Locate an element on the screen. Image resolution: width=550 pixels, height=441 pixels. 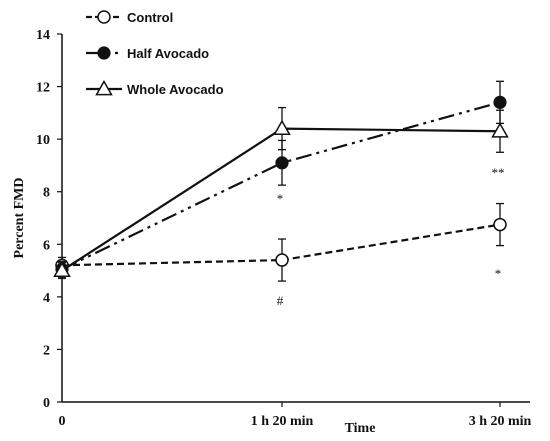
legend-label: Half Avocado is located at coordinates (168, 53).